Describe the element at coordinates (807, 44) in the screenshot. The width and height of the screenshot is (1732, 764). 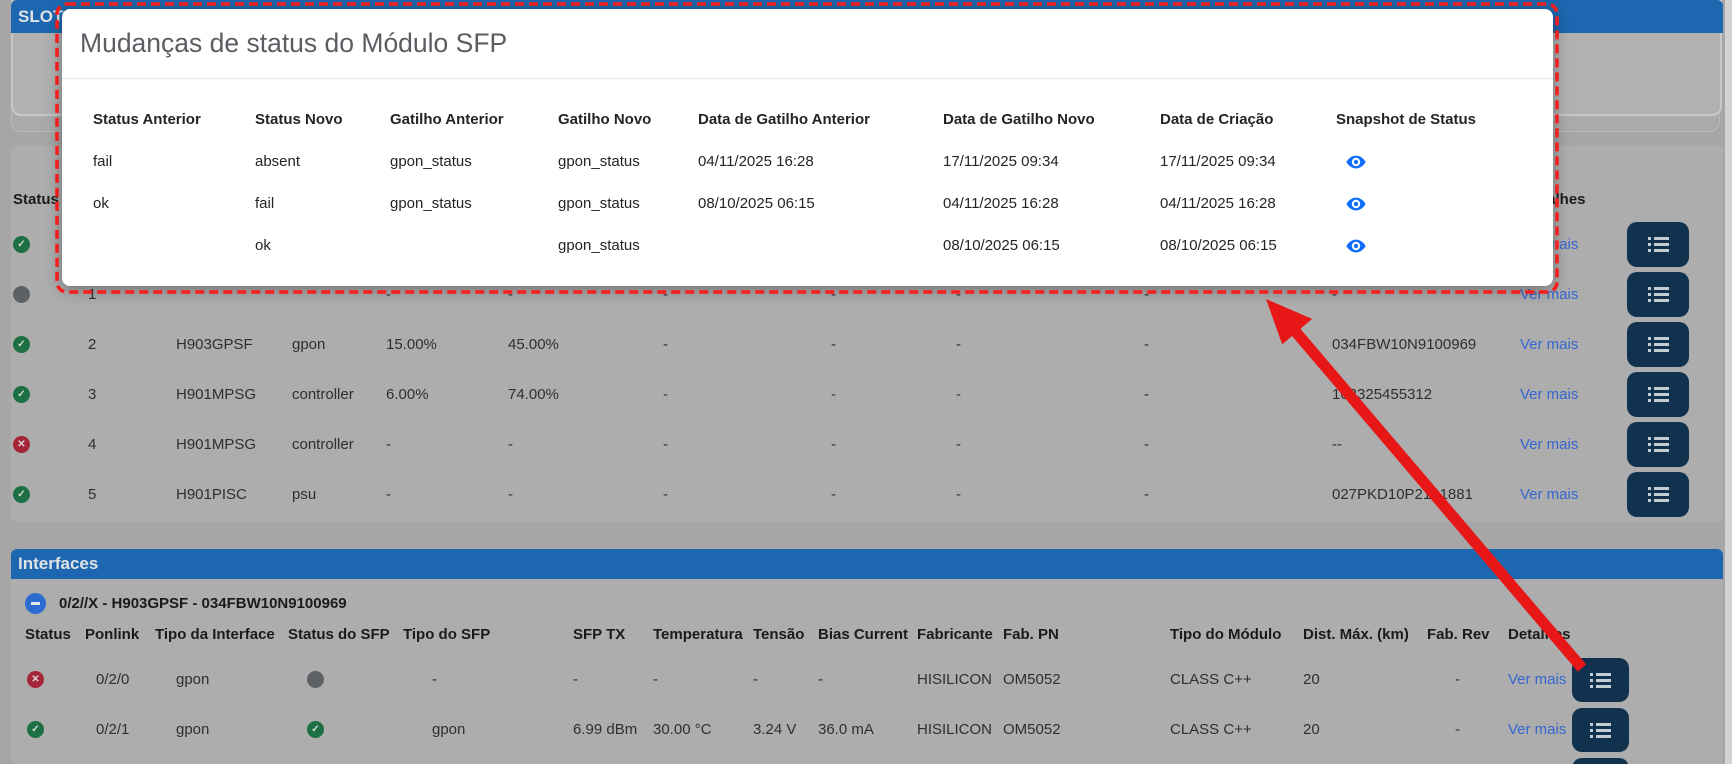
I see `modal-header: Mudanças de status do Módulo SFP` at that location.